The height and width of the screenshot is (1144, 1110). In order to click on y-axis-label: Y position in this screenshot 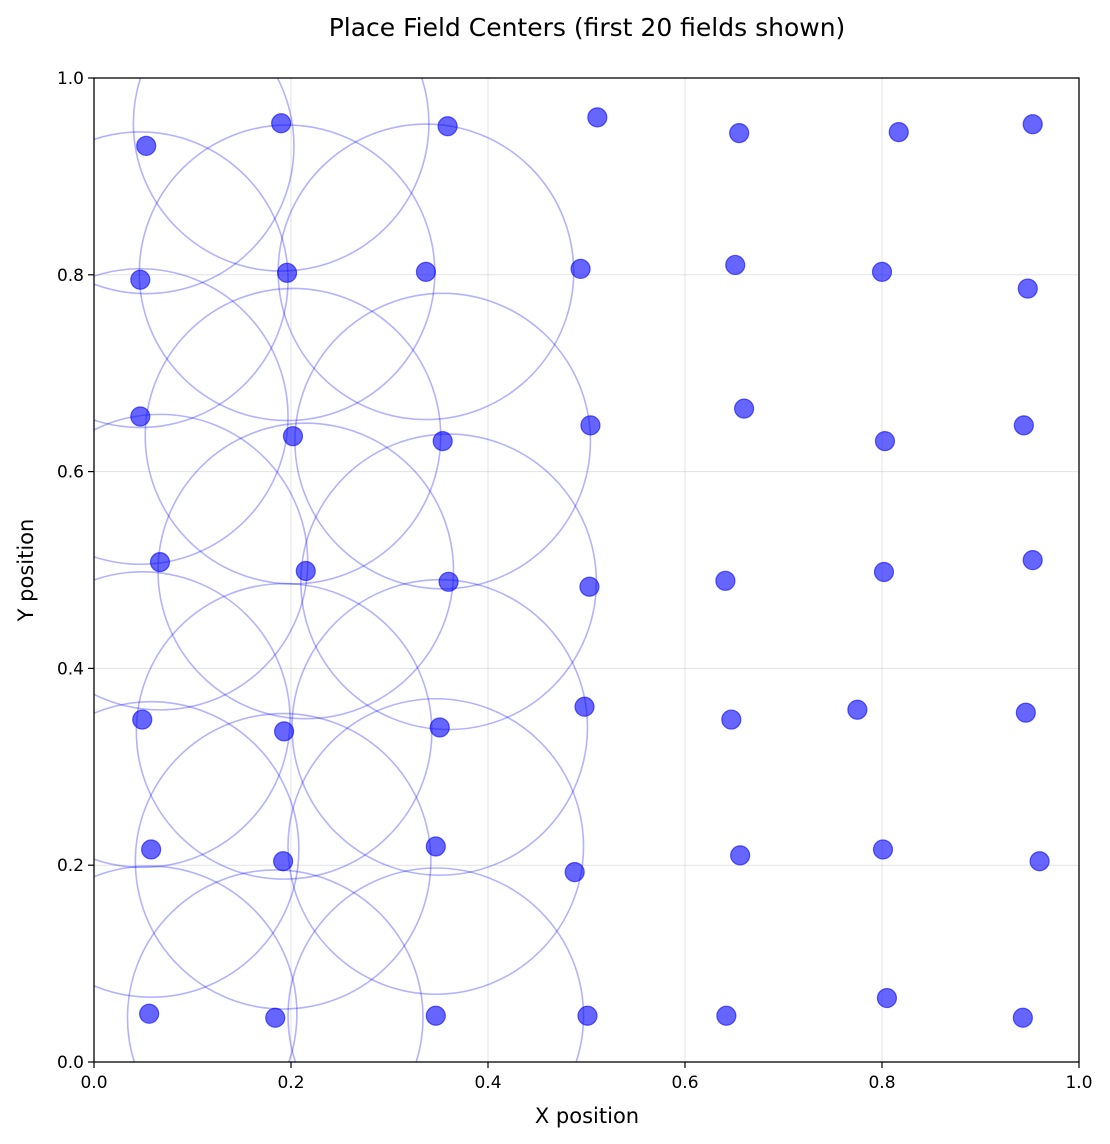, I will do `click(26, 571)`.